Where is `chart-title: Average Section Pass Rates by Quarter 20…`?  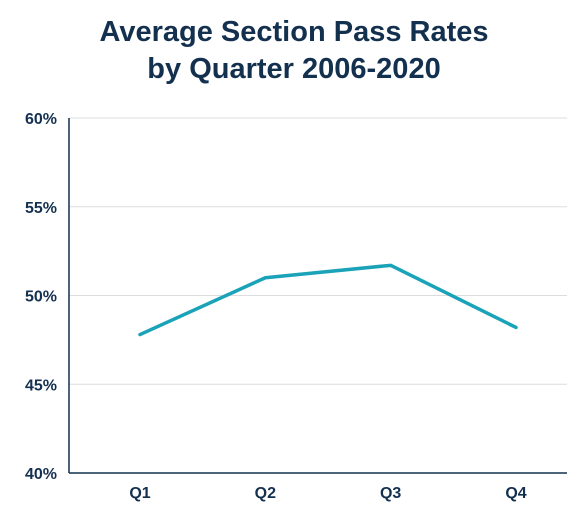 chart-title: Average Section Pass Rates by Quarter 20… is located at coordinates (294, 51).